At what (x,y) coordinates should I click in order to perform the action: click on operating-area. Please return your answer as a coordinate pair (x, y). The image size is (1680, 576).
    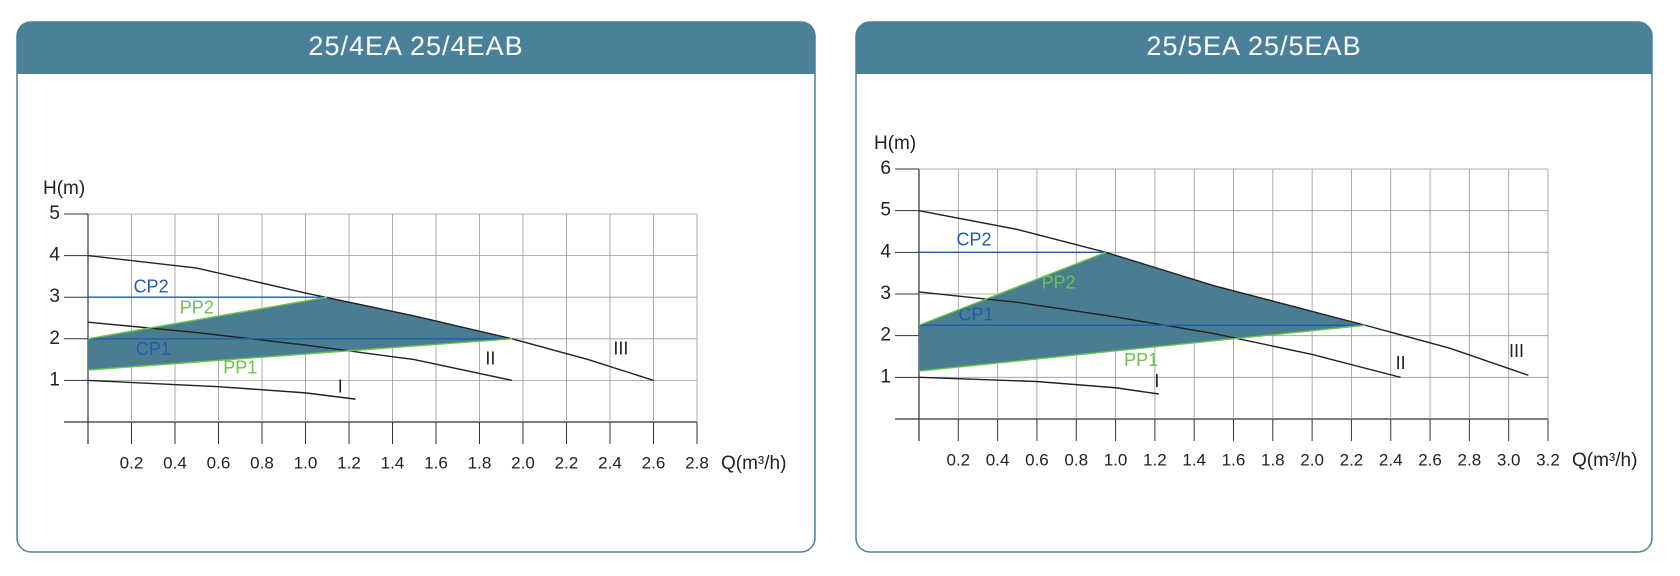
    Looking at the image, I should click on (300, 333).